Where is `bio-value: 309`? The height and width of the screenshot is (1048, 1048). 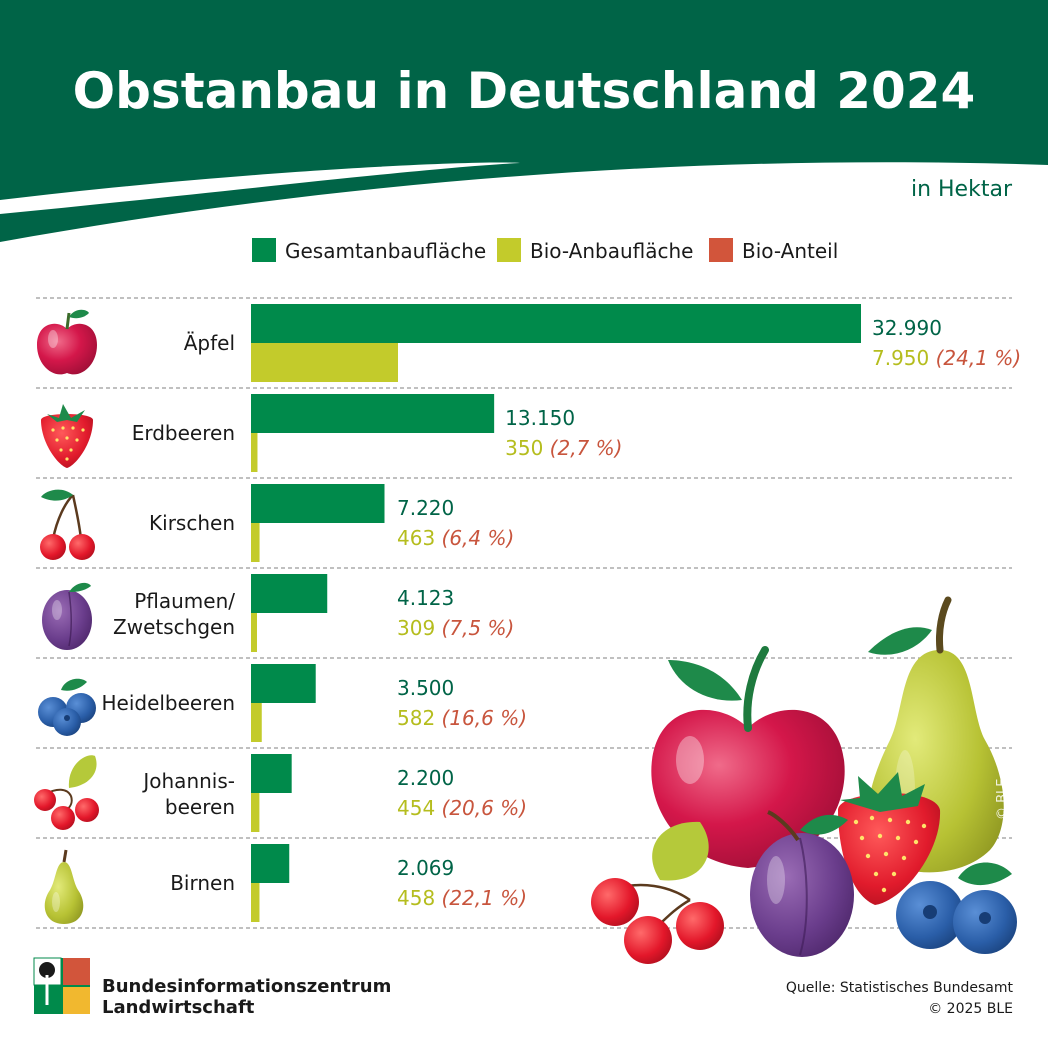 bio-value: 309 is located at coordinates (419, 628).